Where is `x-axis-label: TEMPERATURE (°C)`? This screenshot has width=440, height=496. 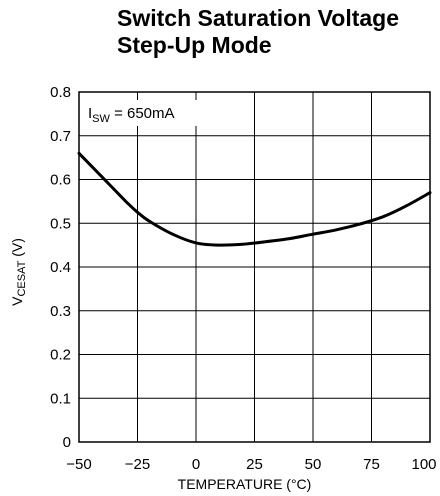 x-axis-label: TEMPERATURE (°C) is located at coordinates (245, 484).